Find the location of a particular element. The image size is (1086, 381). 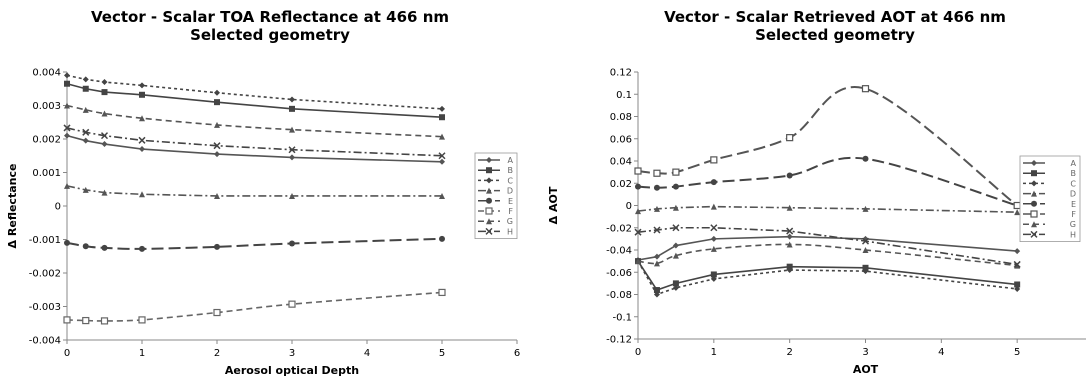

chart0-y-tick-label: 0.003 is located at coordinates (46, 106).